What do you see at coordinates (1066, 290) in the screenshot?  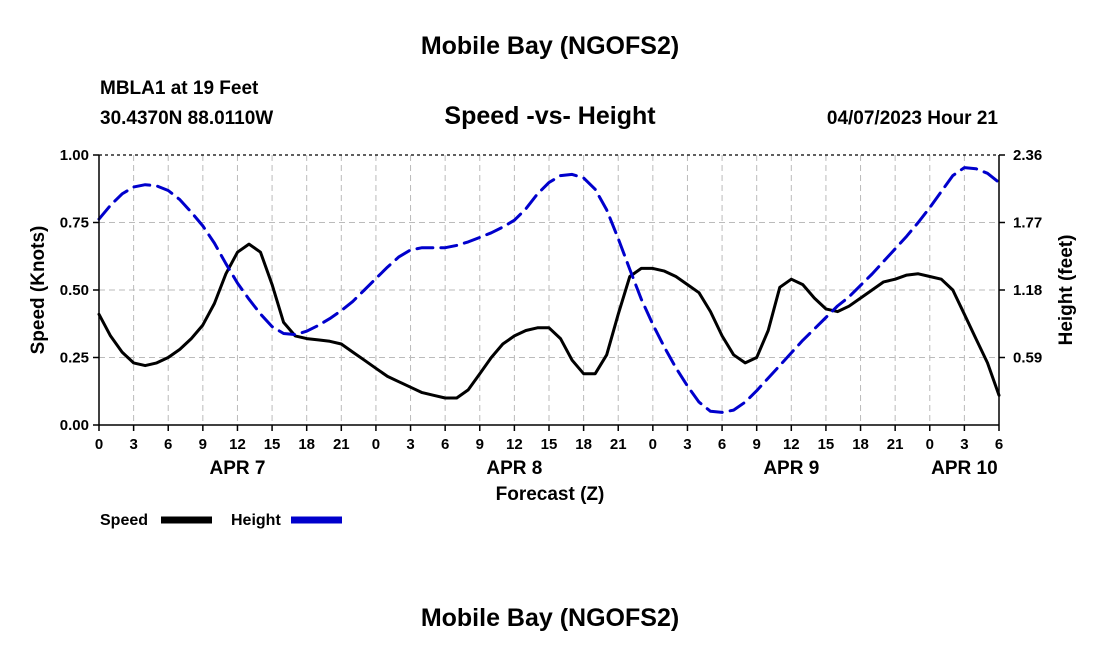 I see `y2-axis-label: Height (feet)` at bounding box center [1066, 290].